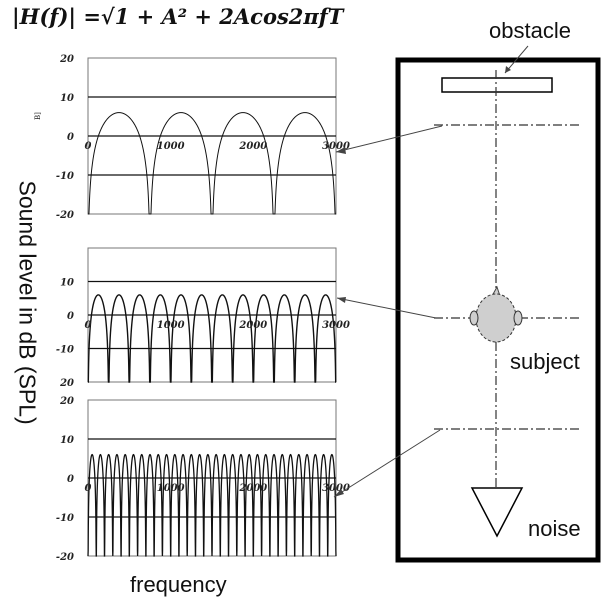 This screenshot has width=610, height=600. I want to click on transfer-function-formula: |H(f)| =√1 + A² + 2Acos2πfT, so click(178, 16).